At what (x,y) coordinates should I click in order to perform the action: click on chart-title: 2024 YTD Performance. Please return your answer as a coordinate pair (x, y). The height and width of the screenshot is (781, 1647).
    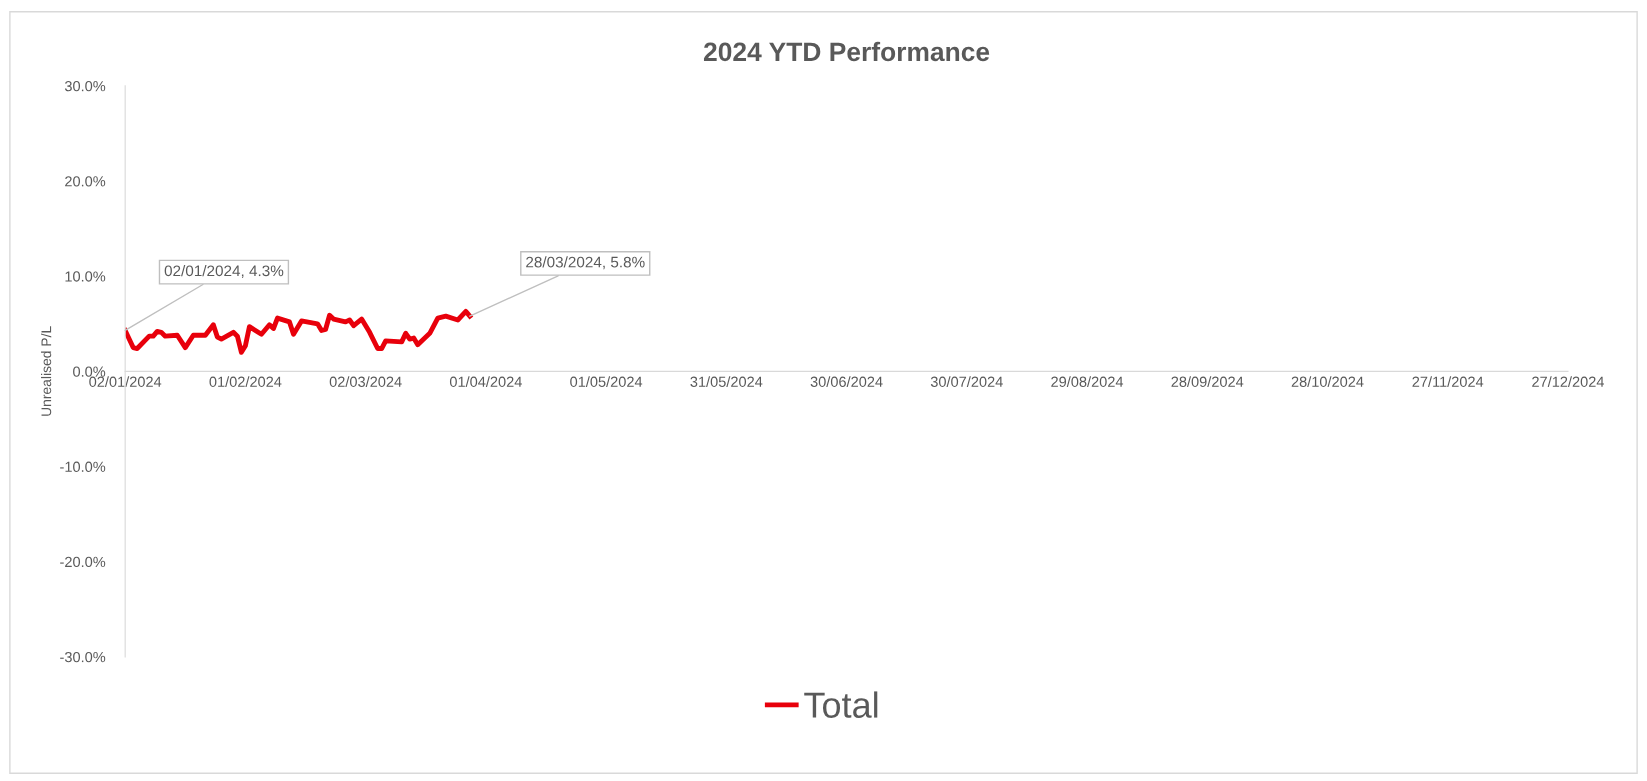
    Looking at the image, I should click on (846, 51).